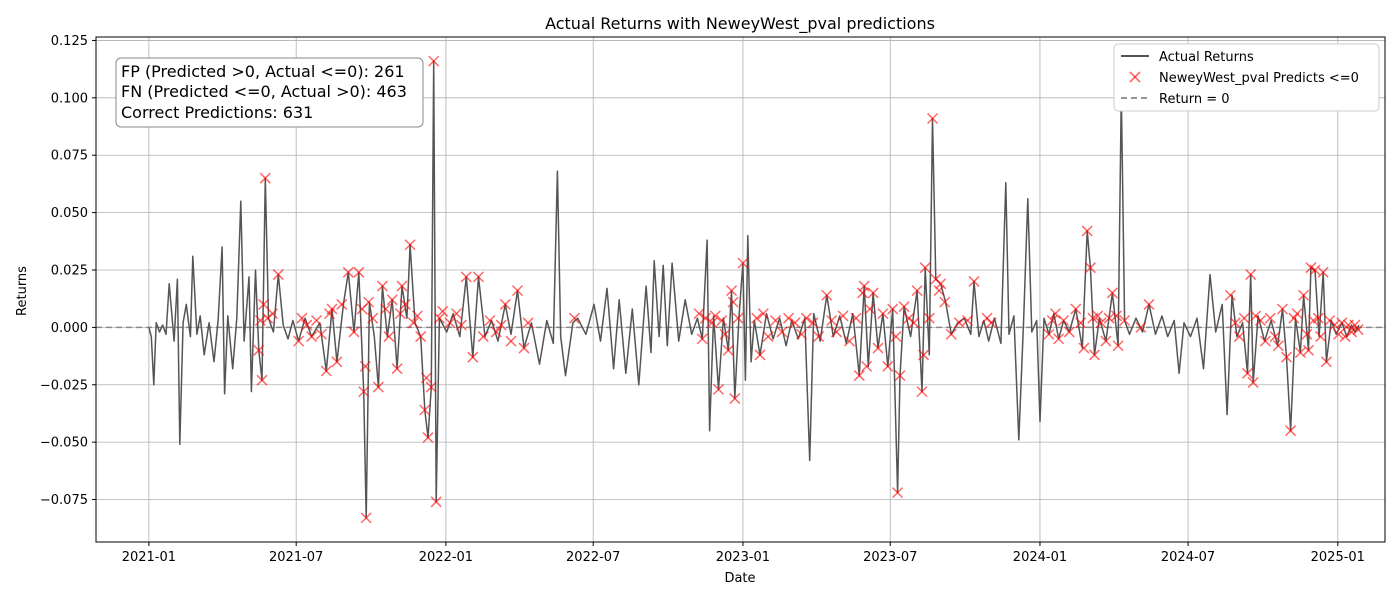 The width and height of the screenshot is (1400, 600). I want to click on x-tick-label: 2025-01, so click(1338, 557).